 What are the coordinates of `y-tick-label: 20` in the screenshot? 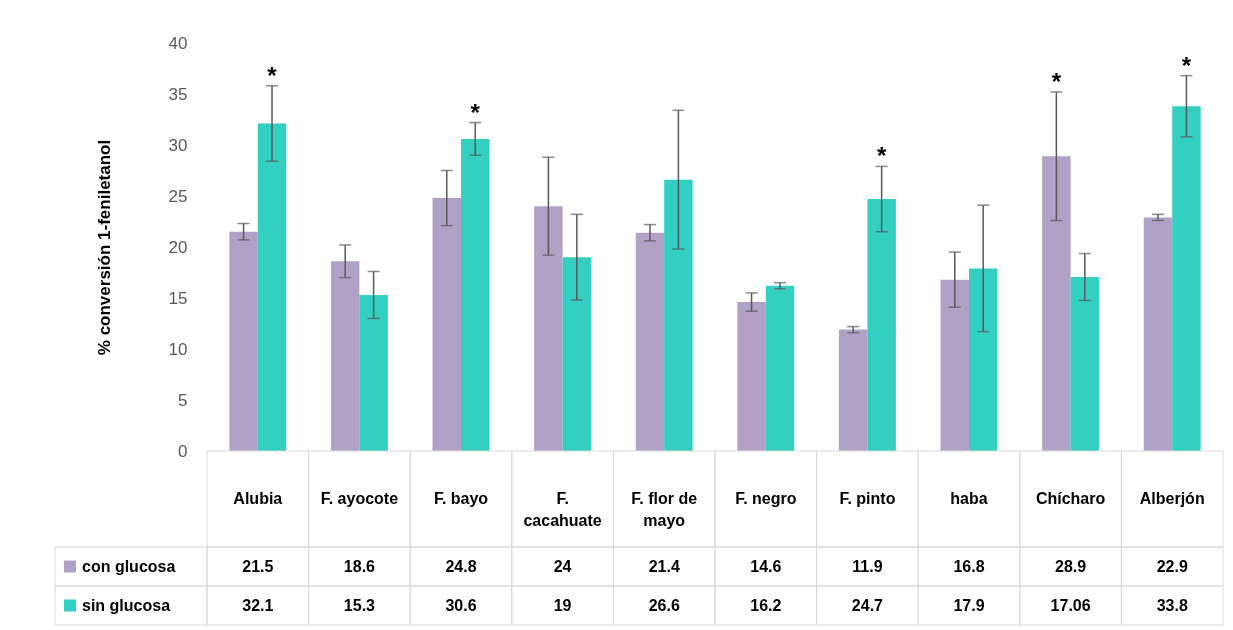 It's located at (178, 247).